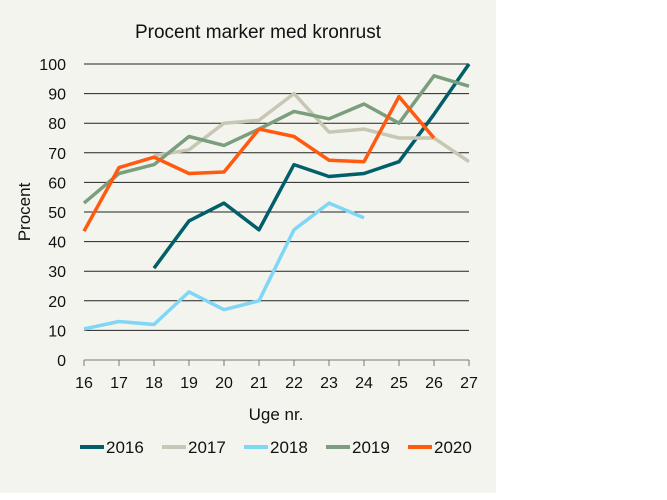 The image size is (667, 500). Describe the element at coordinates (294, 383) in the screenshot. I see `x-tick-label: 22` at that location.